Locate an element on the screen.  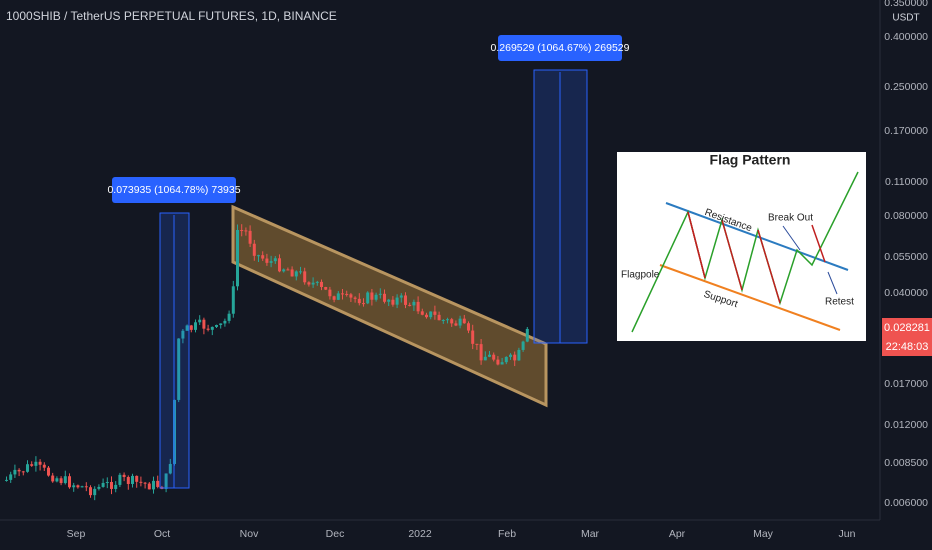
unit-label: USDT is located at coordinates (905, 18).